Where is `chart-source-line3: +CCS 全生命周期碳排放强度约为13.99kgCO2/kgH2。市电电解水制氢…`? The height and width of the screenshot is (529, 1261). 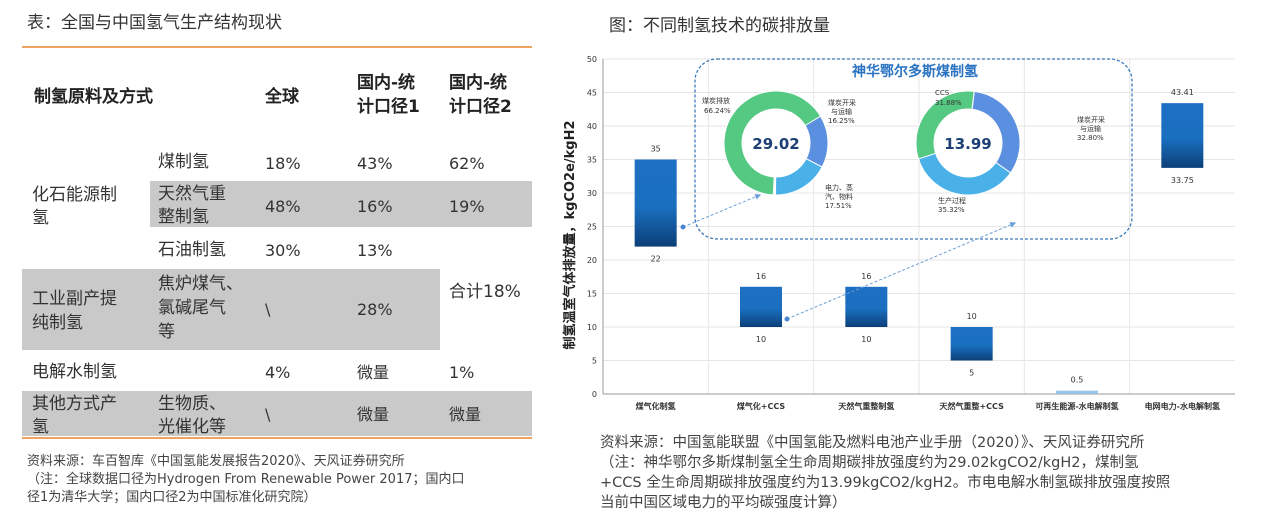
chart-source-line3: +CCS 全生命周期碳排放强度约为13.99kgCO2/kgH2。市电电解水制氢… is located at coordinates (885, 483).